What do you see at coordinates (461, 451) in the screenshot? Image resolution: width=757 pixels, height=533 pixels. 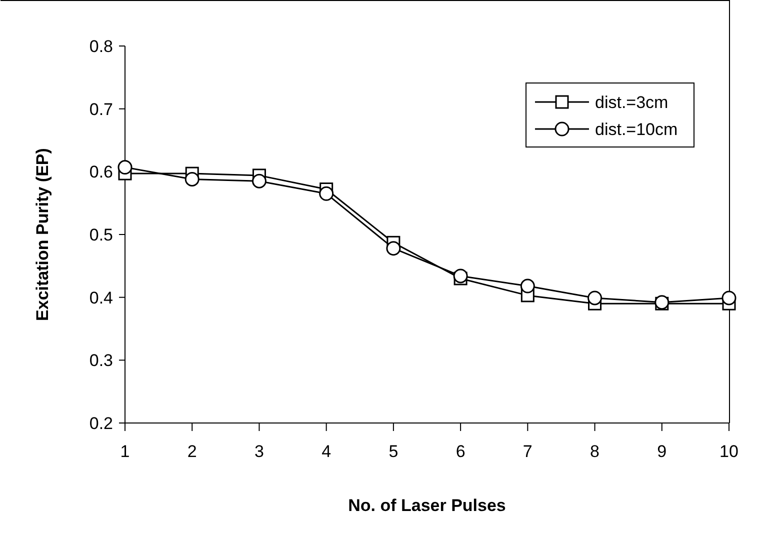 I see `x-tick-label: 6` at bounding box center [461, 451].